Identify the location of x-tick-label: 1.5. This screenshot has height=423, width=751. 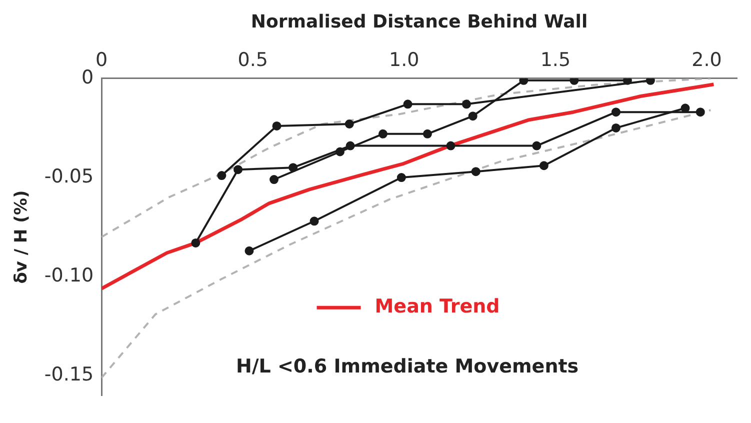
(555, 59).